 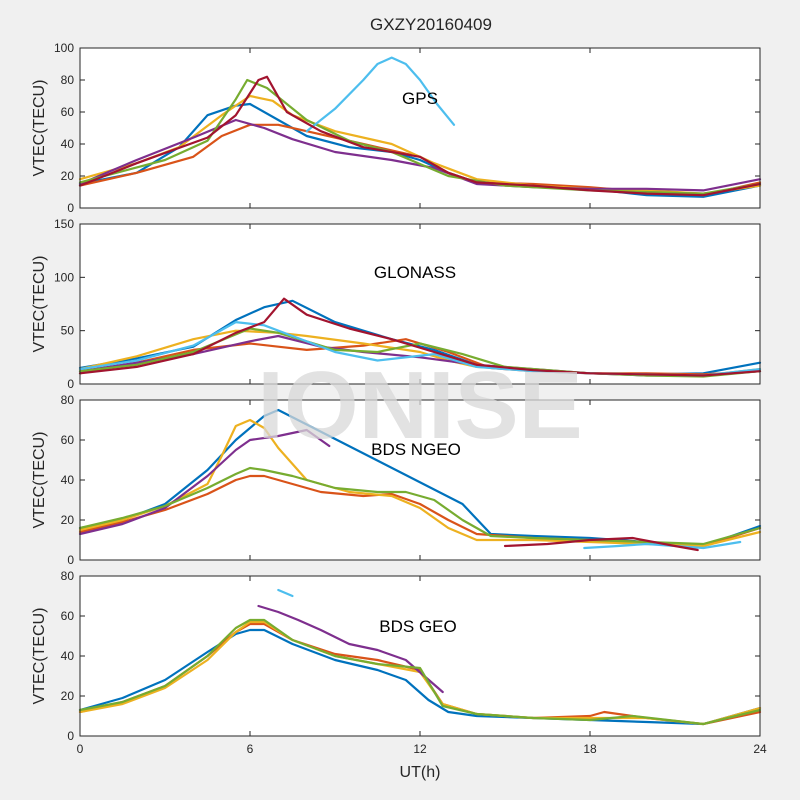 I want to click on panel-annotation: GPS, so click(x=420, y=98).